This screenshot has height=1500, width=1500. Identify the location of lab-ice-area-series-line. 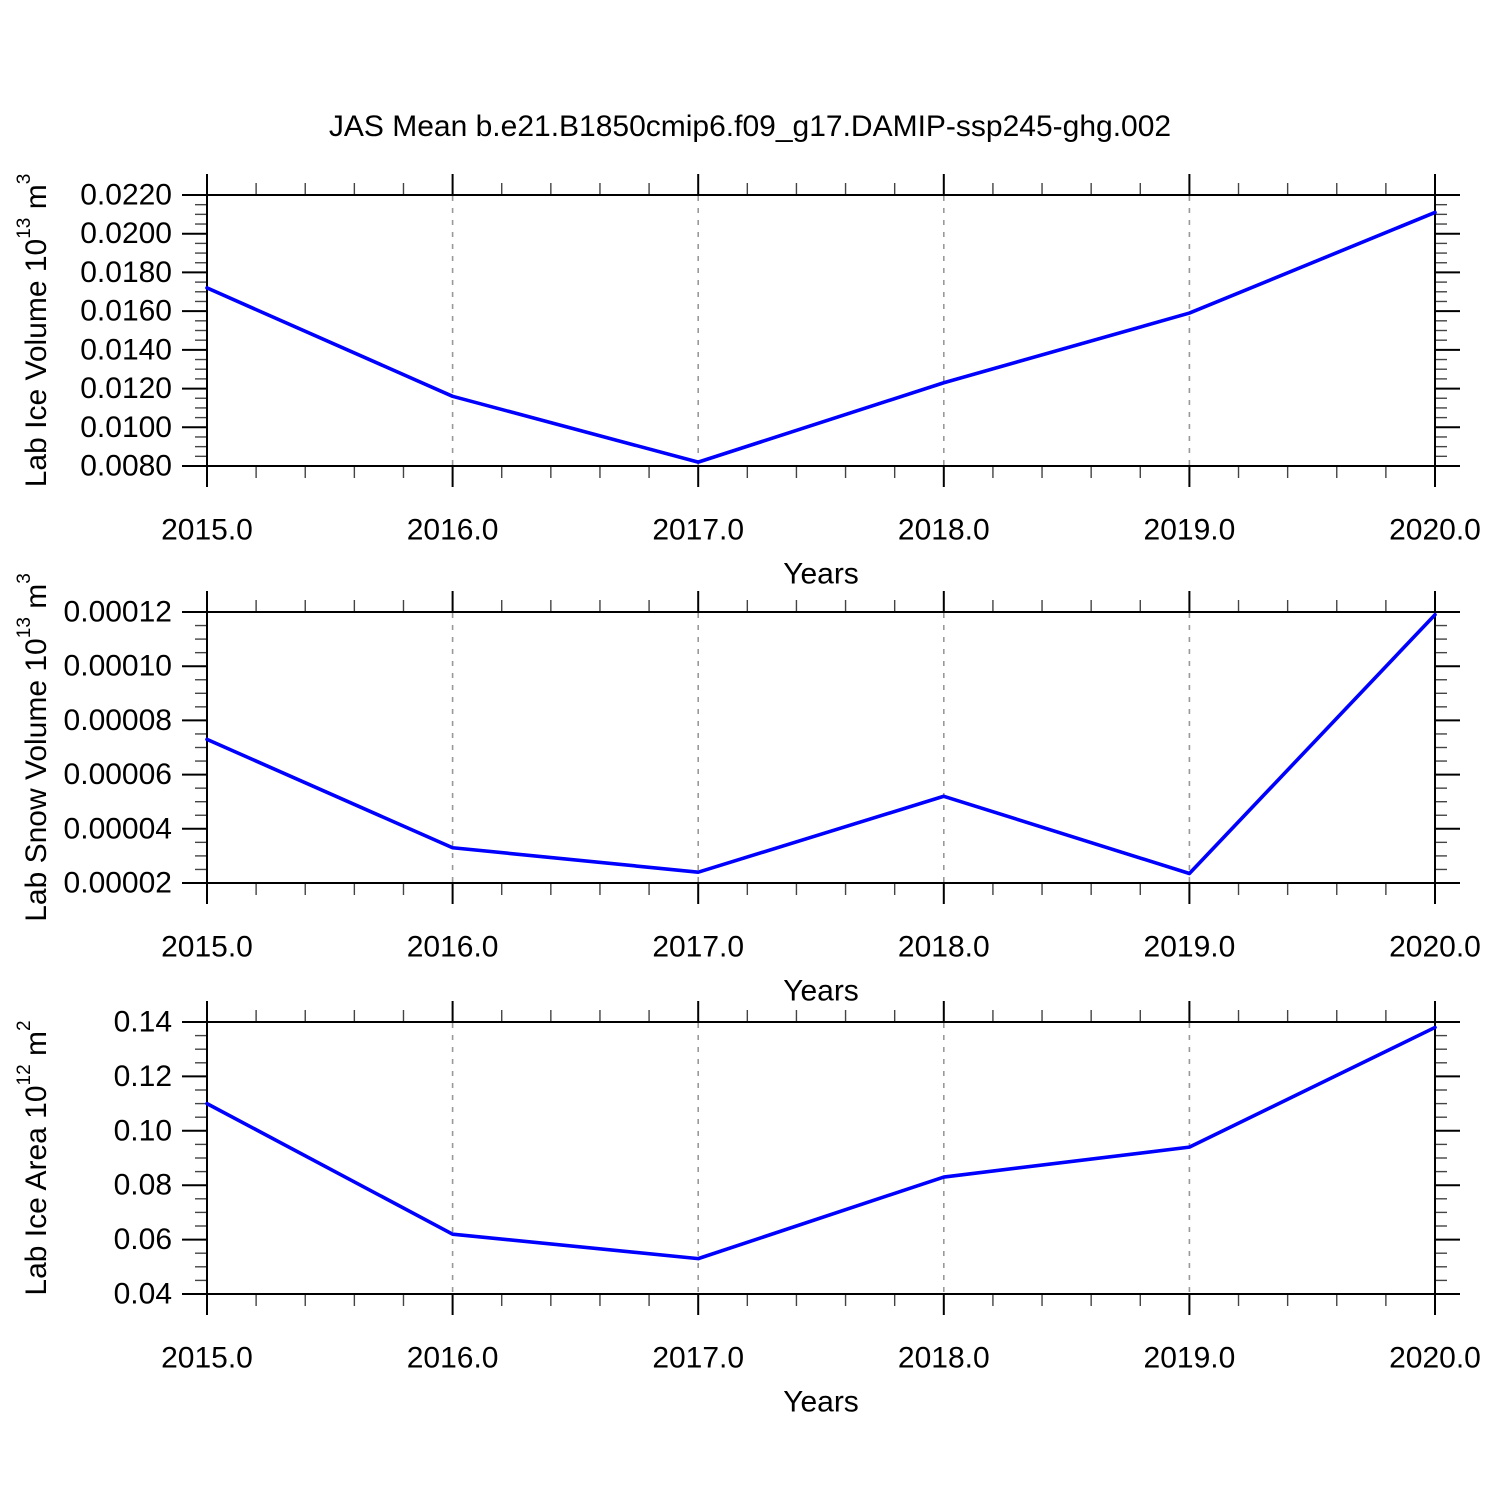
(821, 1143).